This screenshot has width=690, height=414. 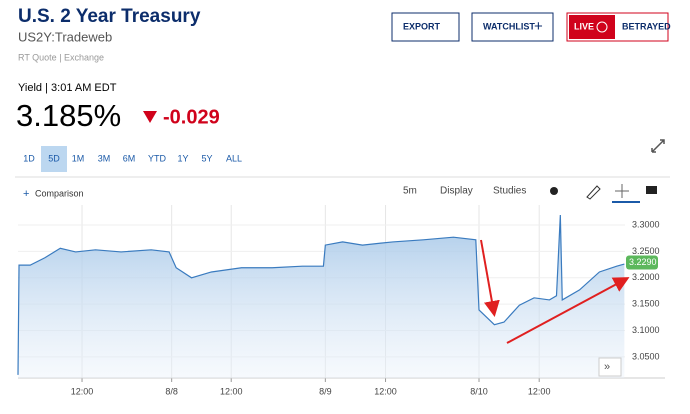 I want to click on title: U.S. 2 Year Treasury, so click(x=109, y=16).